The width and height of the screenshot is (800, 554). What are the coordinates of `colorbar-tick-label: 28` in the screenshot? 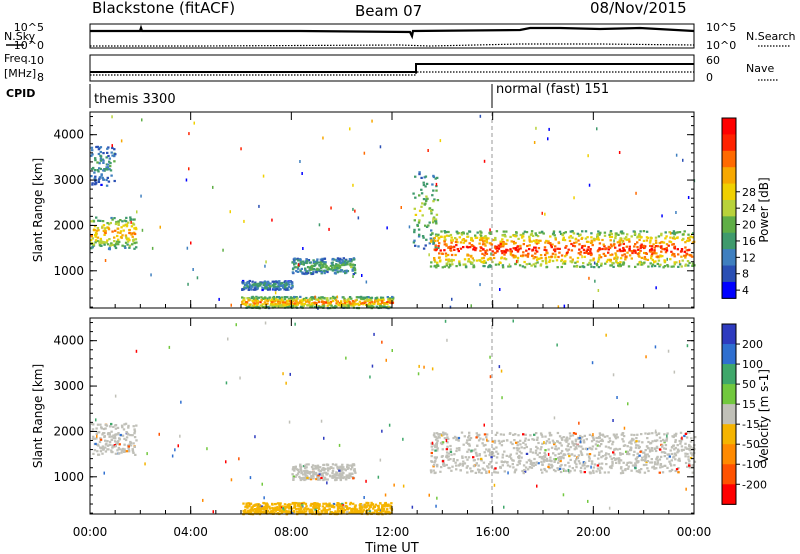 It's located at (749, 192).